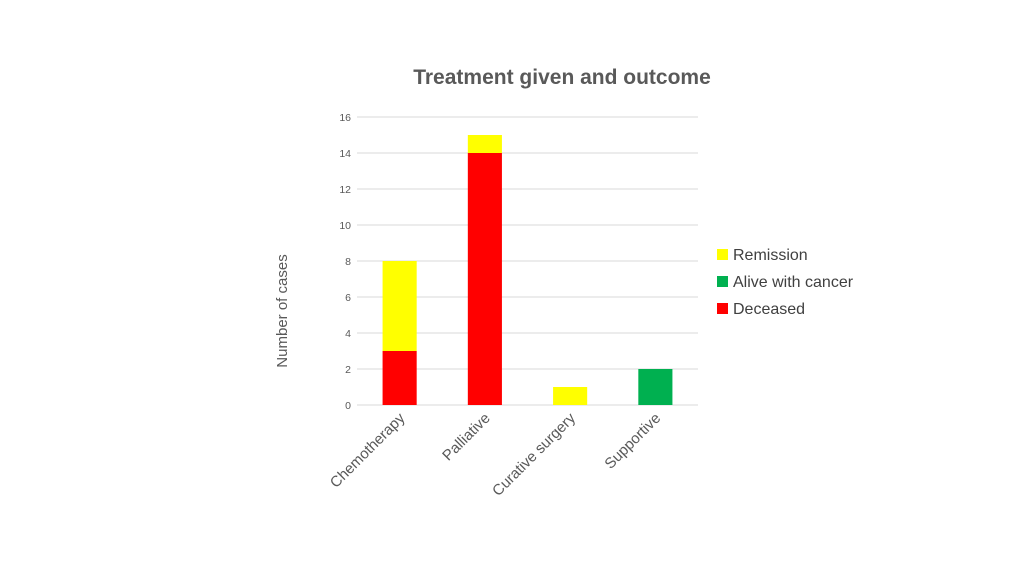 Image resolution: width=1024 pixels, height=575 pixels. Describe the element at coordinates (562, 77) in the screenshot. I see `chart-title: Treatment given and outcome` at that location.